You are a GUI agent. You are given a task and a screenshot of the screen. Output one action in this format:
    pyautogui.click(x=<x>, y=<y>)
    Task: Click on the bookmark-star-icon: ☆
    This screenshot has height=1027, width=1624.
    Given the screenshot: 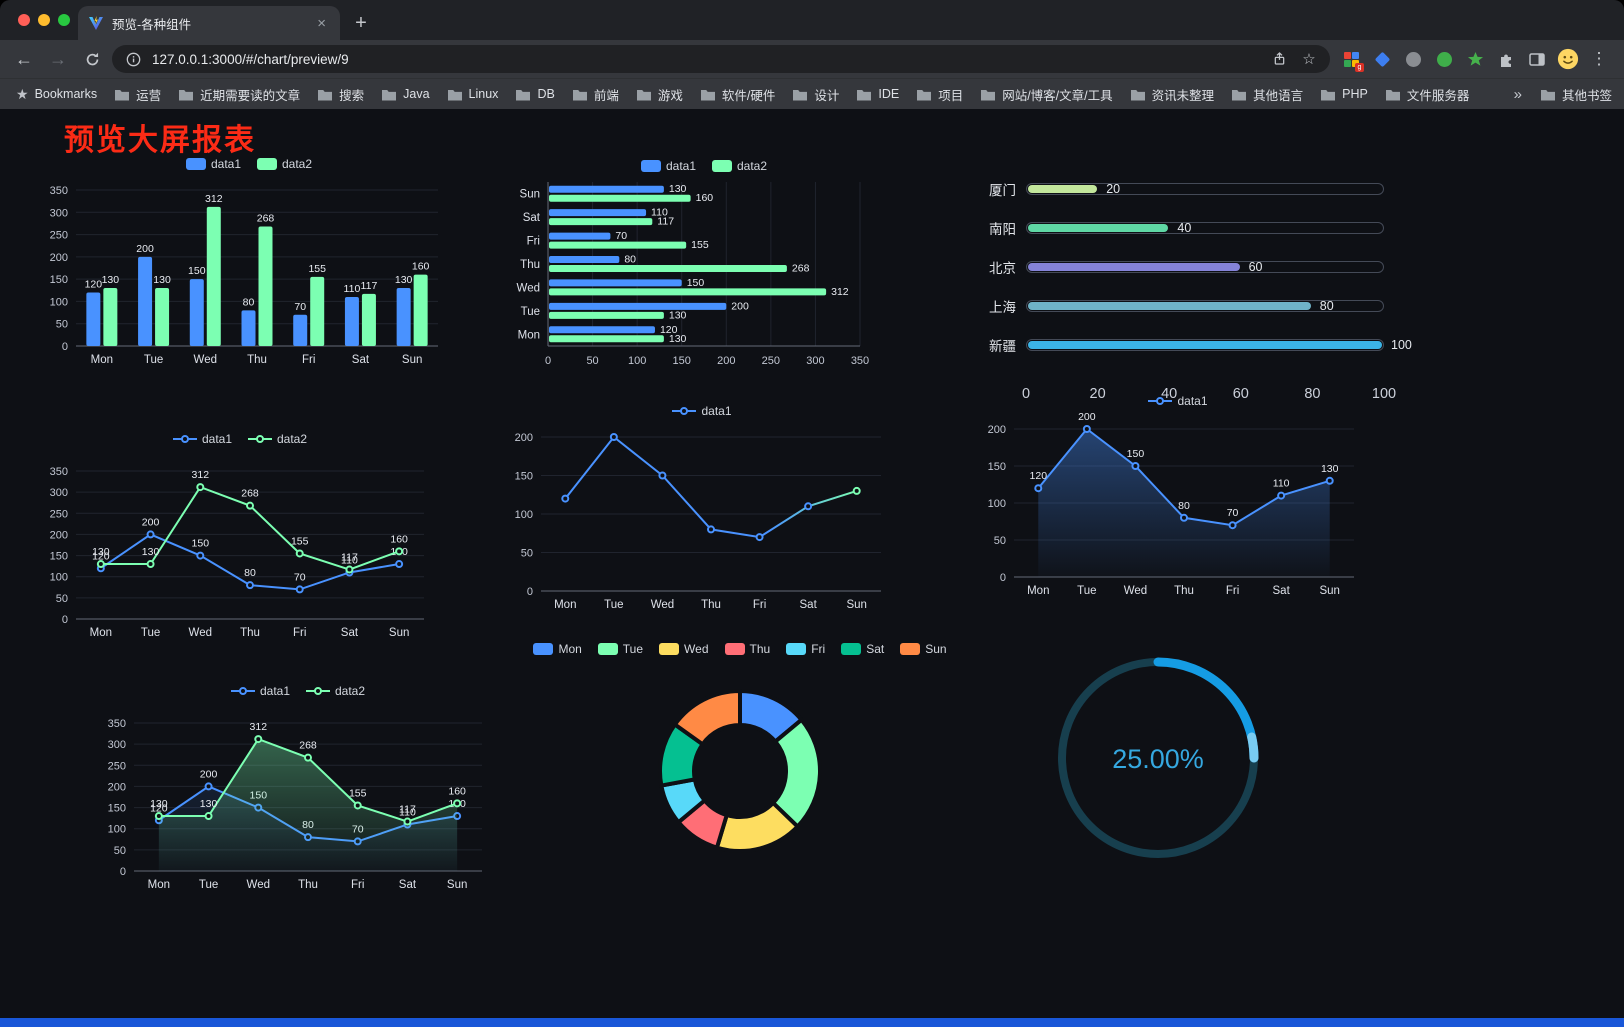 What is the action you would take?
    pyautogui.click(x=1309, y=59)
    